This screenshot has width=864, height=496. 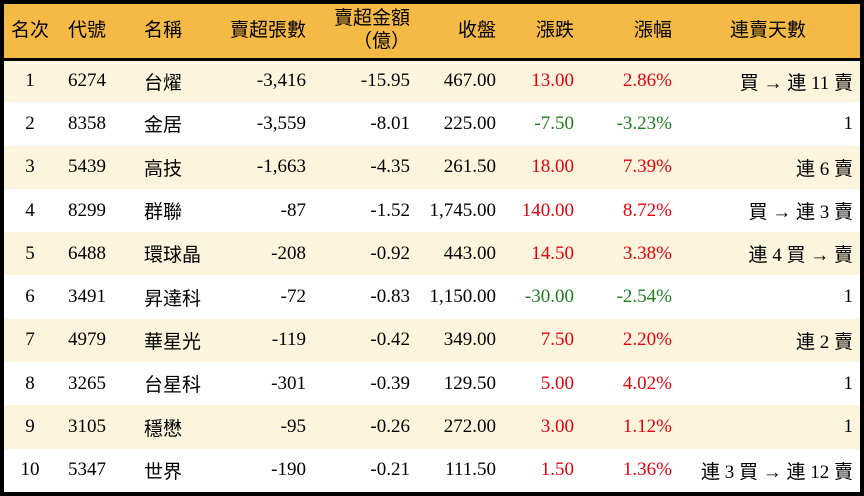 What do you see at coordinates (539, 427) in the screenshot?
I see `price-change: 3.00` at bounding box center [539, 427].